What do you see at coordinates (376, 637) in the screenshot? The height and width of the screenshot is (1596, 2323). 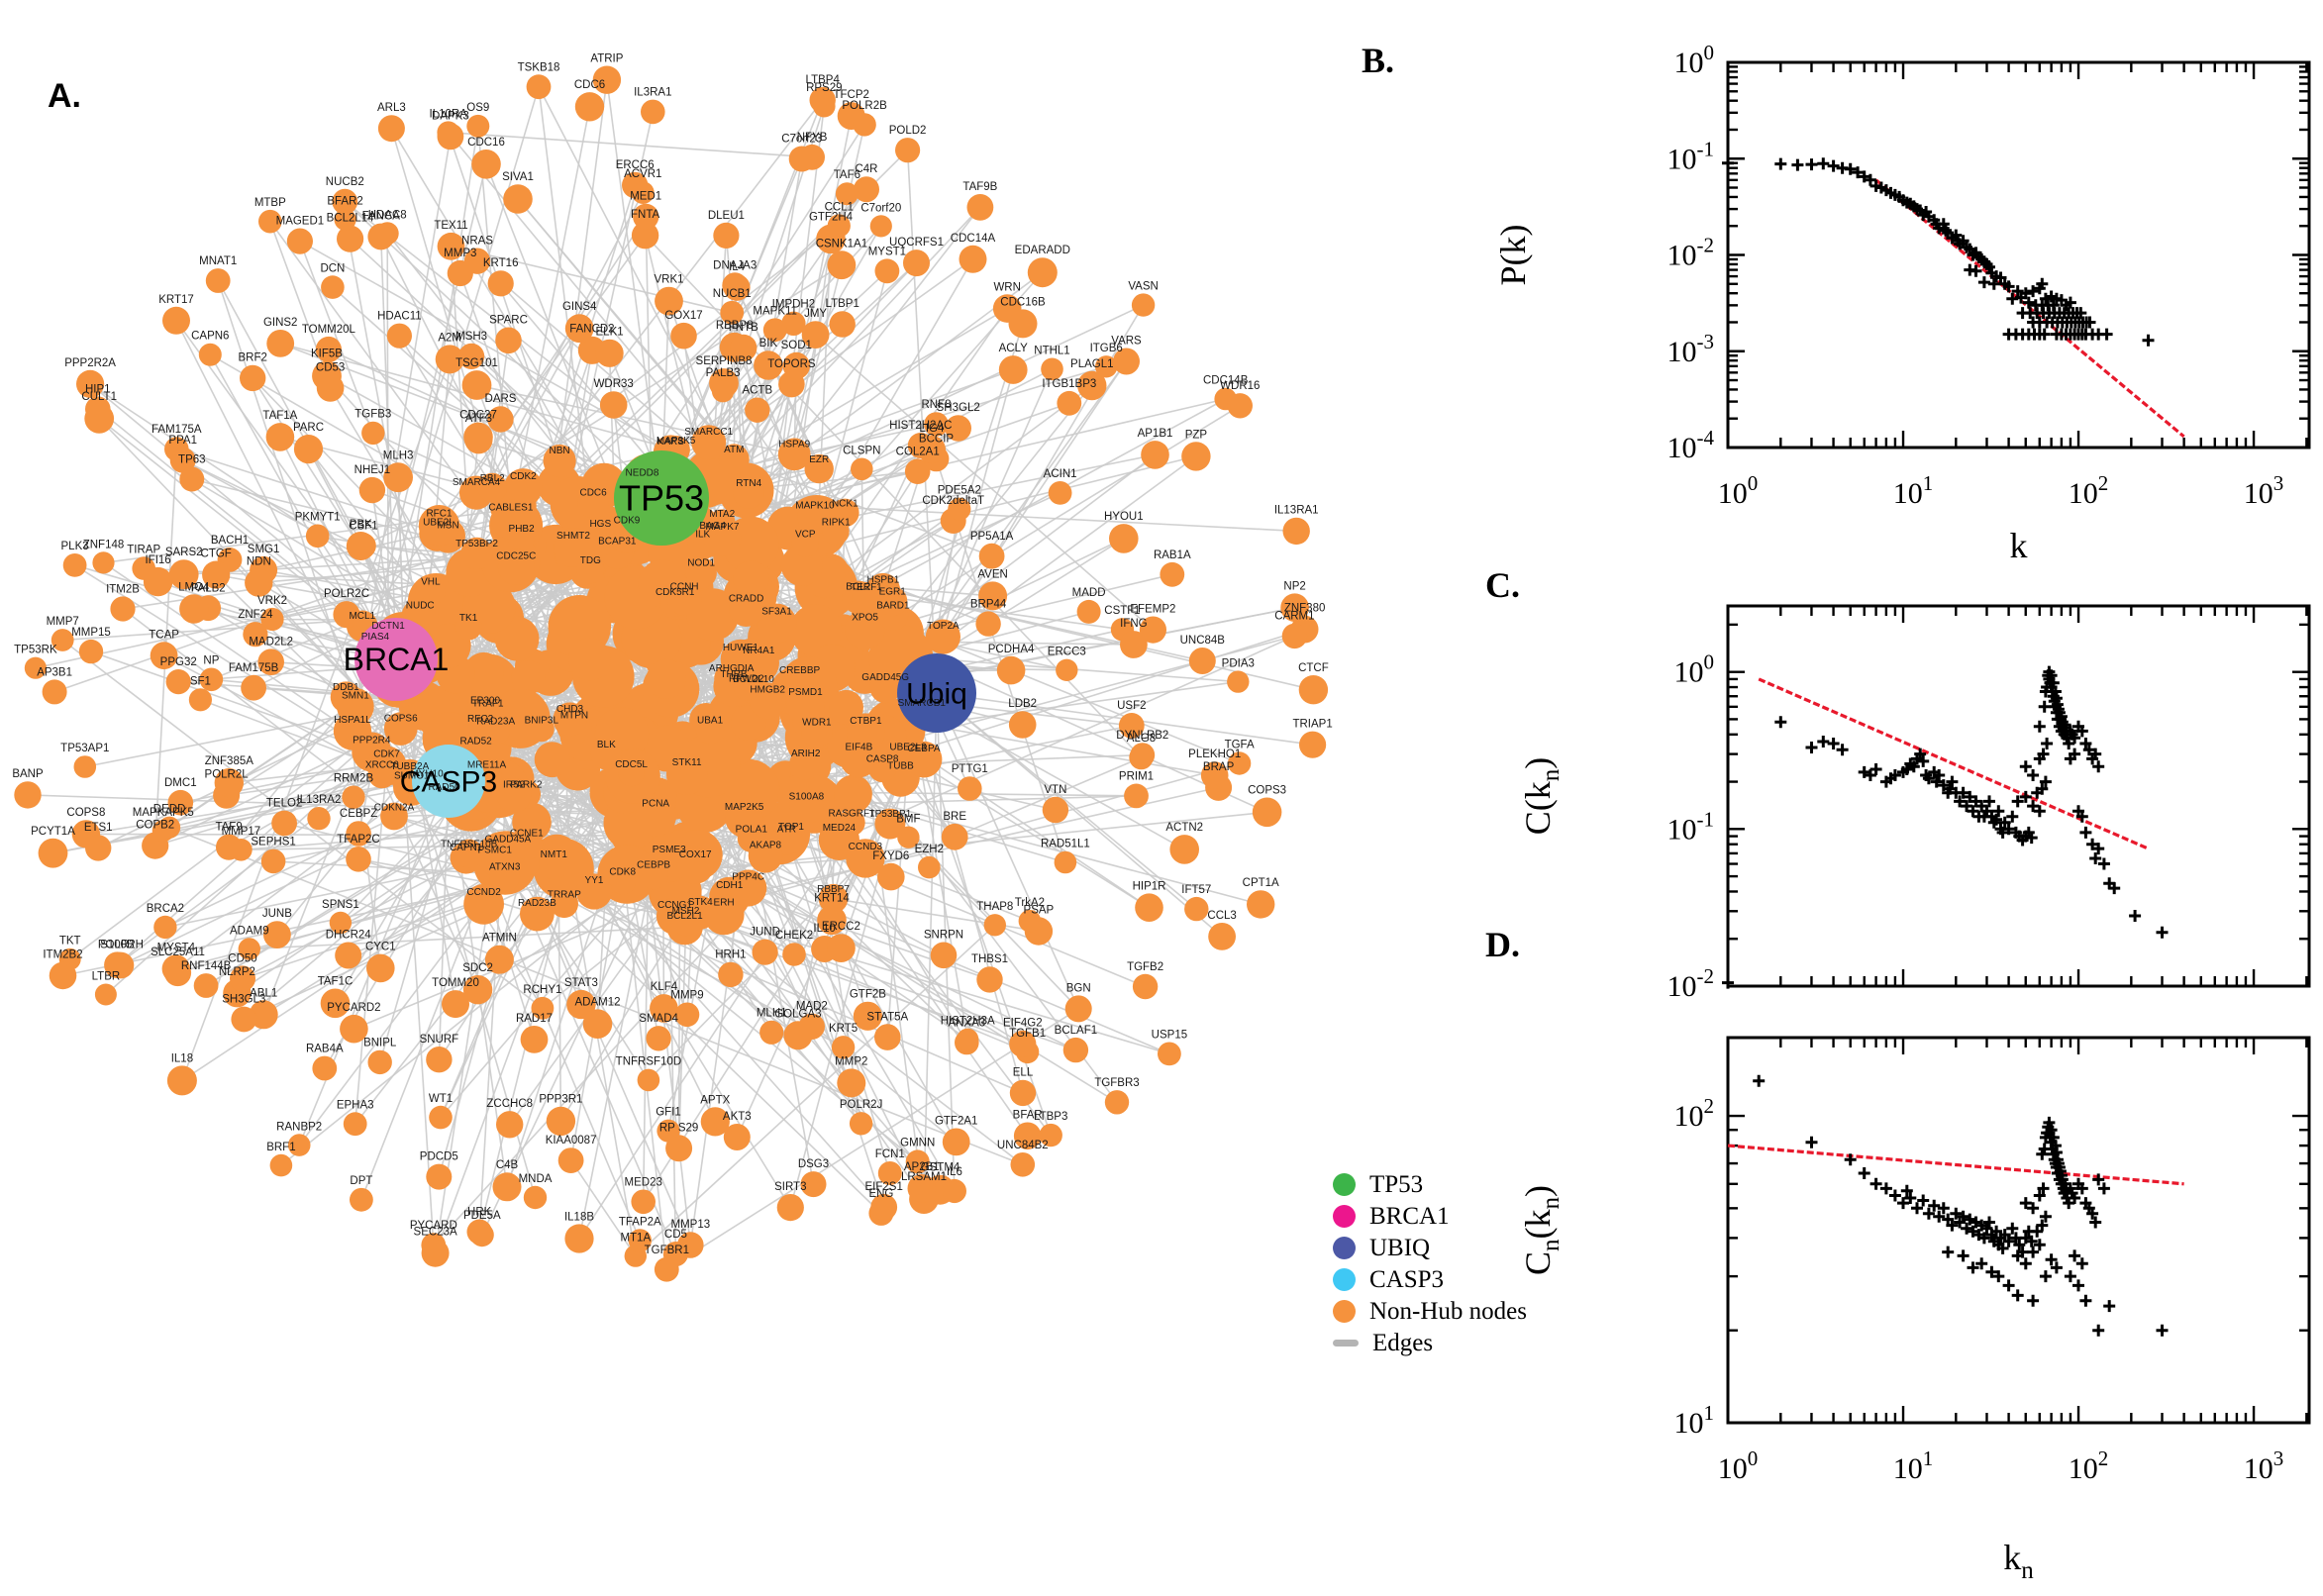 I see `node-label: PIAS4` at bounding box center [376, 637].